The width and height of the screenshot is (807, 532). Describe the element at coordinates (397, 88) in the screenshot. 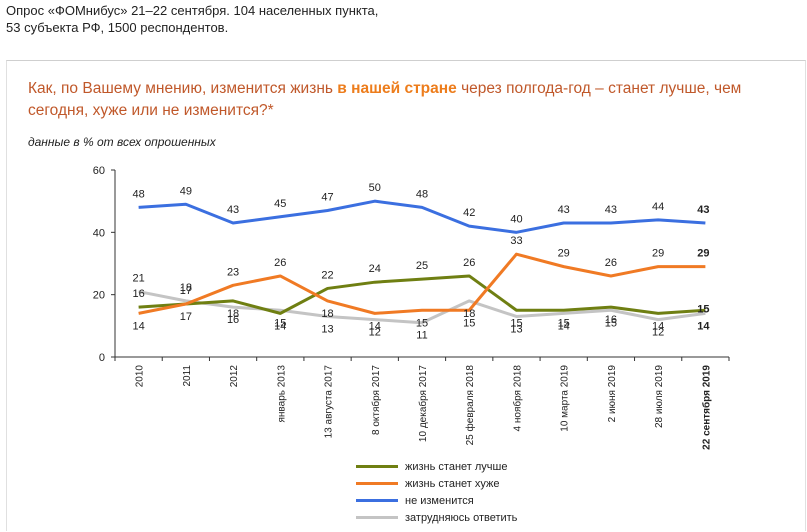

I see `question-highlight: в нашей стране` at that location.